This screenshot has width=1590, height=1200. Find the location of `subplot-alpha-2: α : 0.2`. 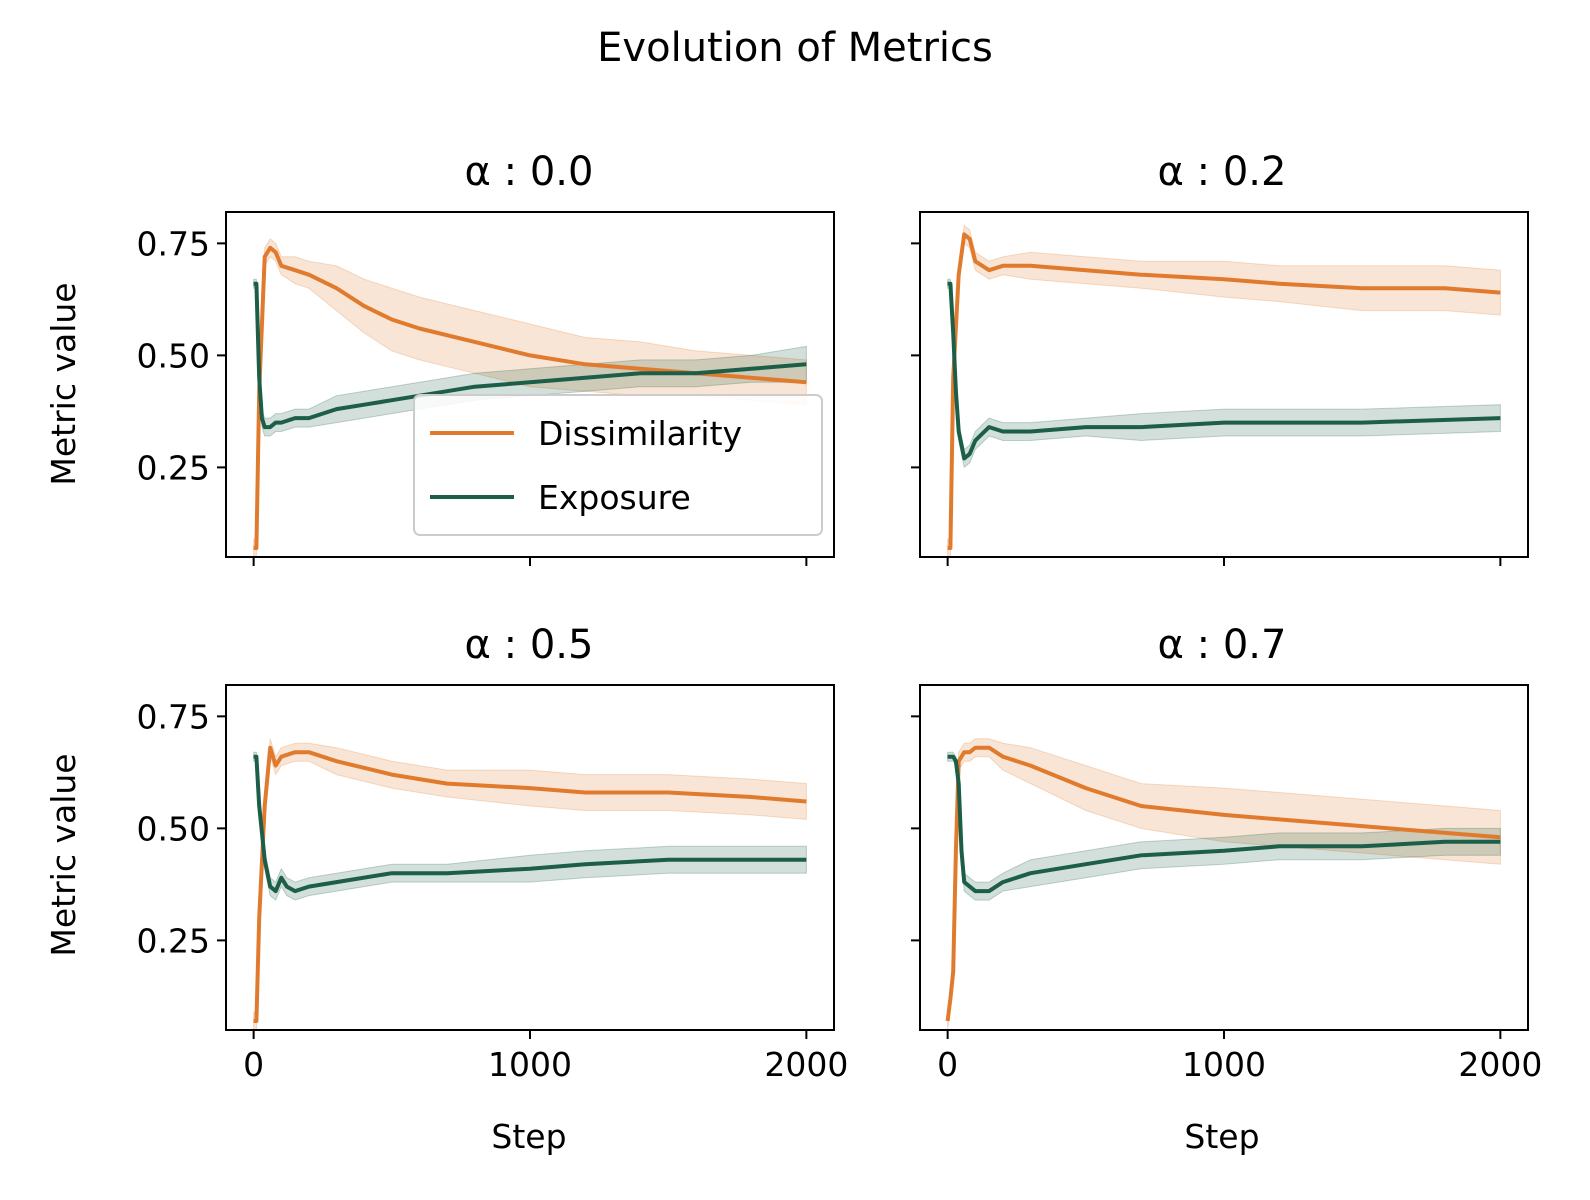

subplot-alpha-2: α : 0.2 is located at coordinates (1220, 357).